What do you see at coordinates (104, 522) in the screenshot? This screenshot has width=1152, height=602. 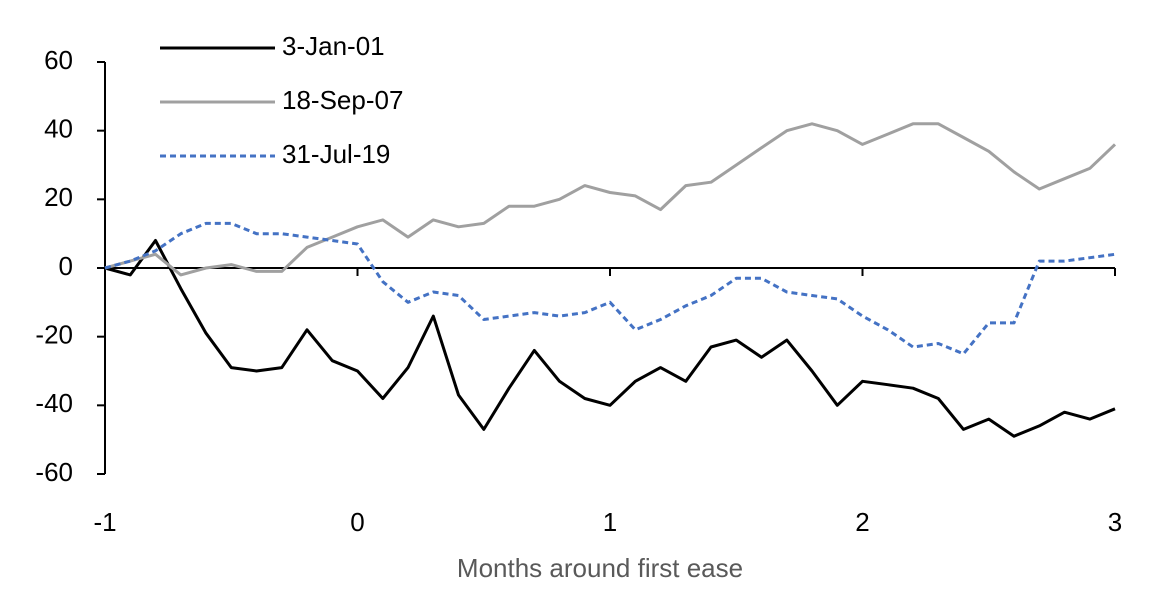 I see `x-tick-label: -1` at bounding box center [104, 522].